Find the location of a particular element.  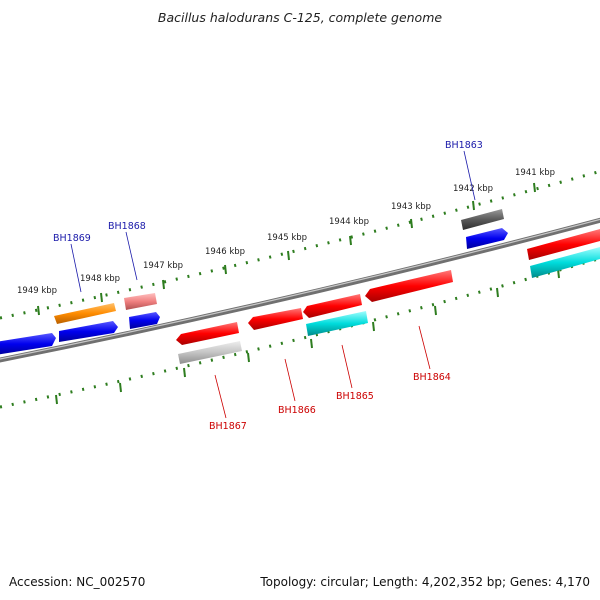

gene-label-bh1867: BH1867 is located at coordinates (228, 426).